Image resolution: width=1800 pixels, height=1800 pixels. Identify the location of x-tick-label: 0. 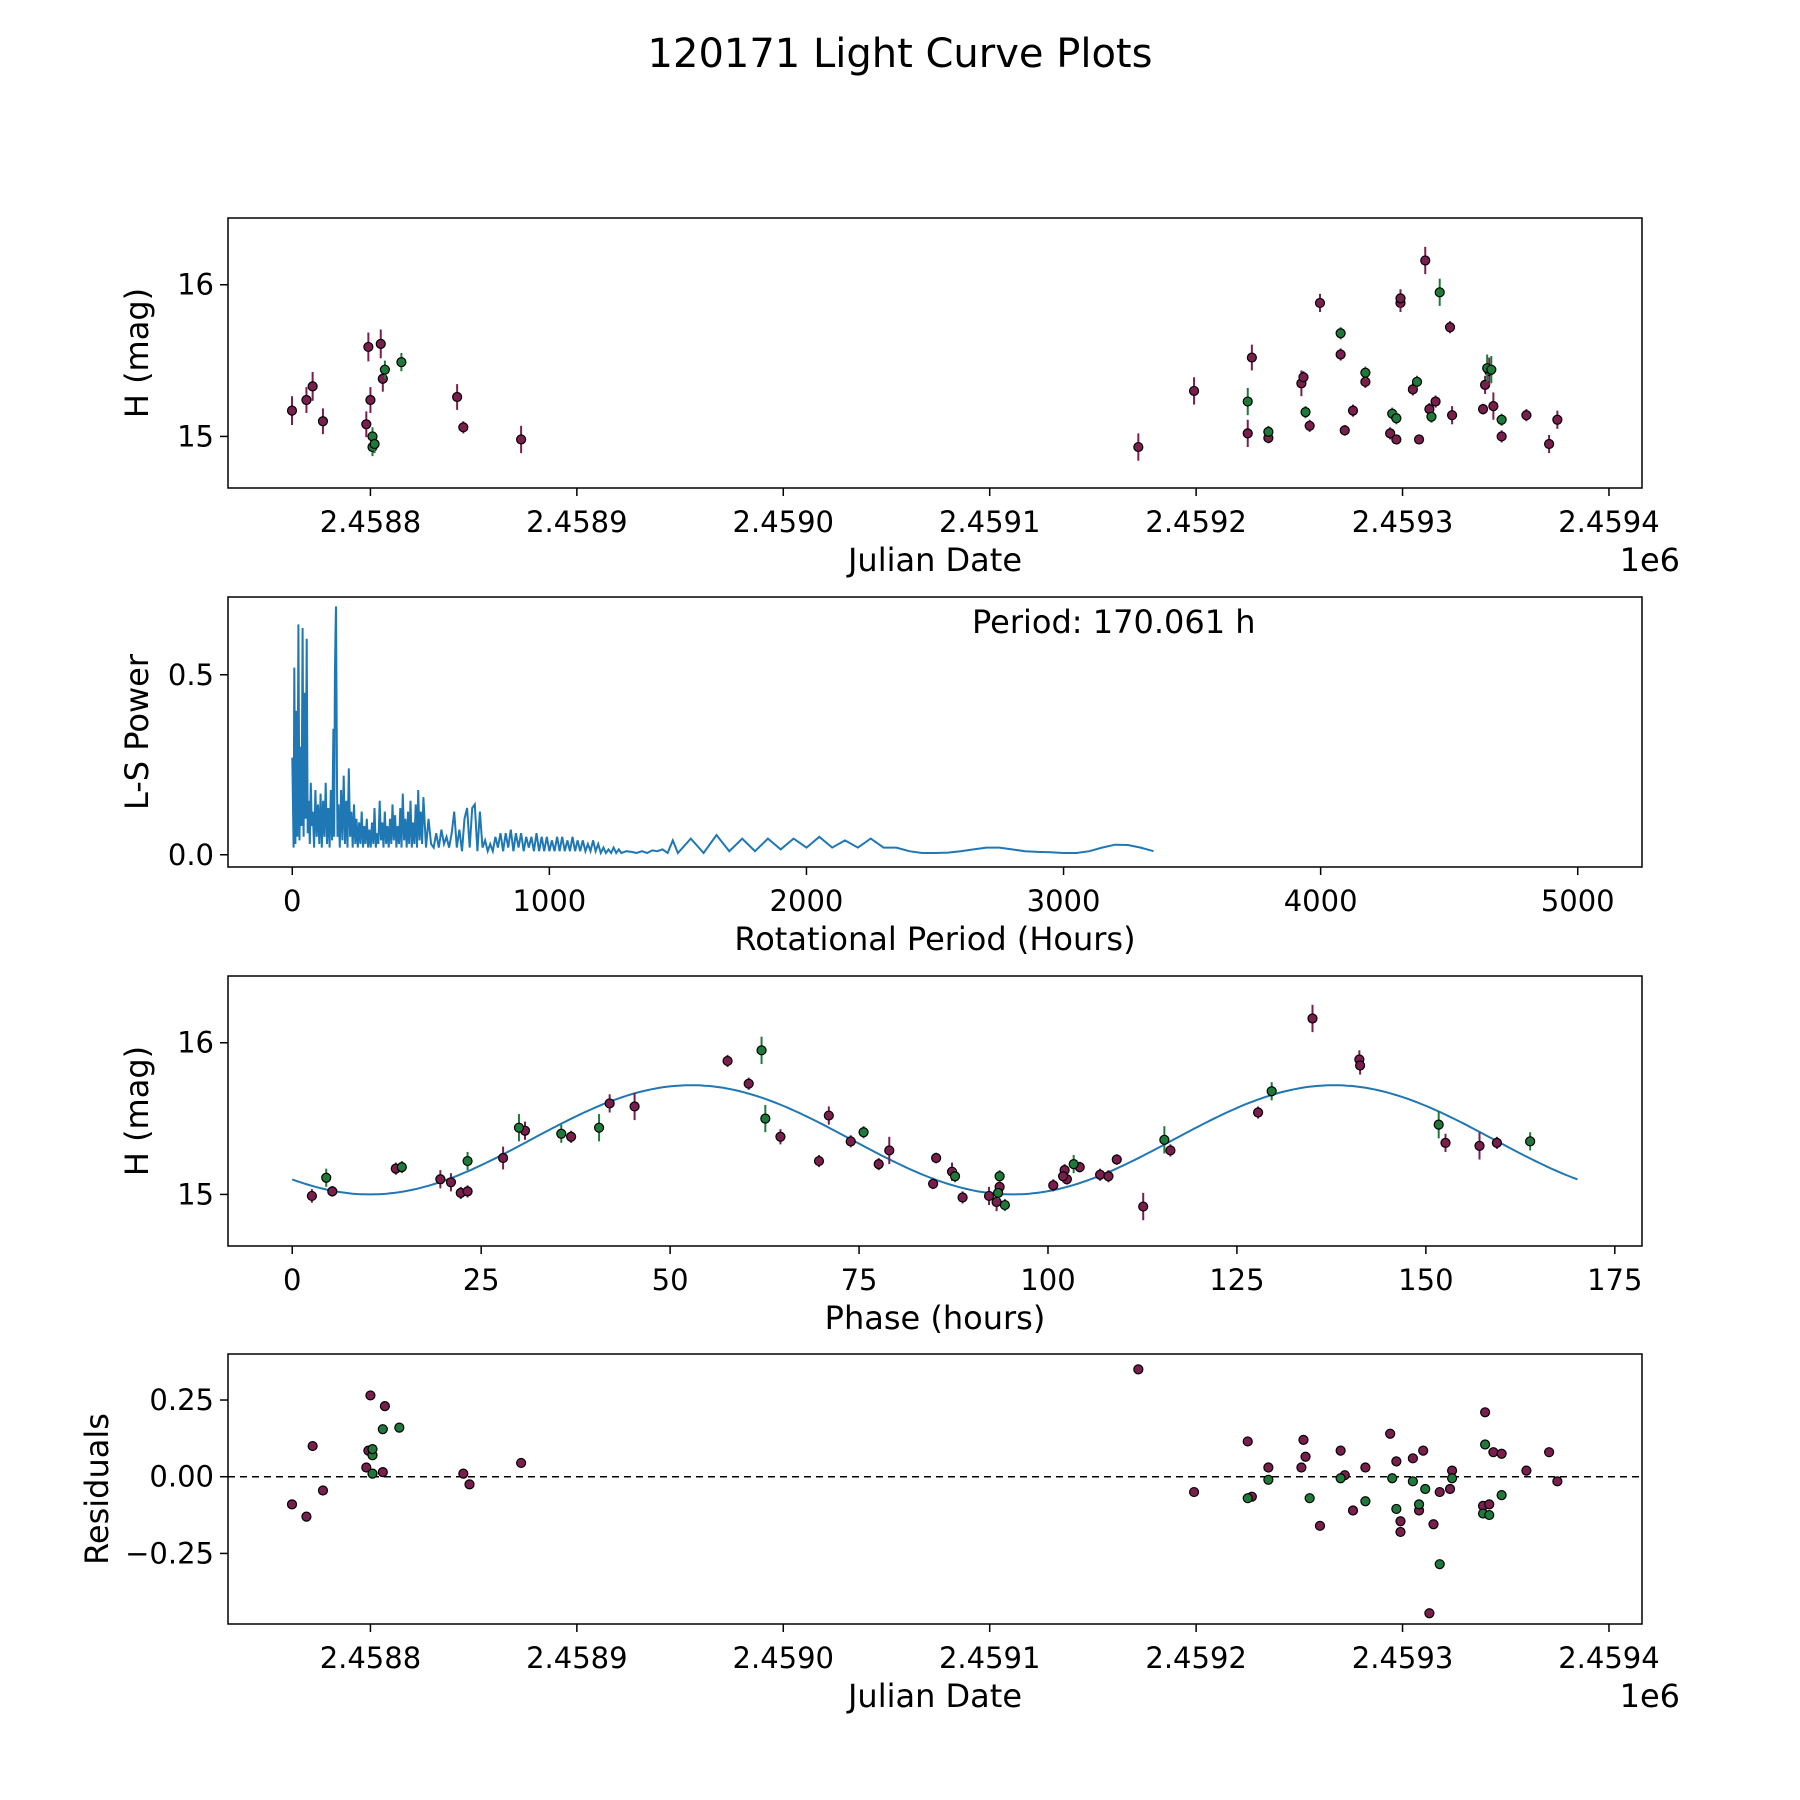
(292, 901).